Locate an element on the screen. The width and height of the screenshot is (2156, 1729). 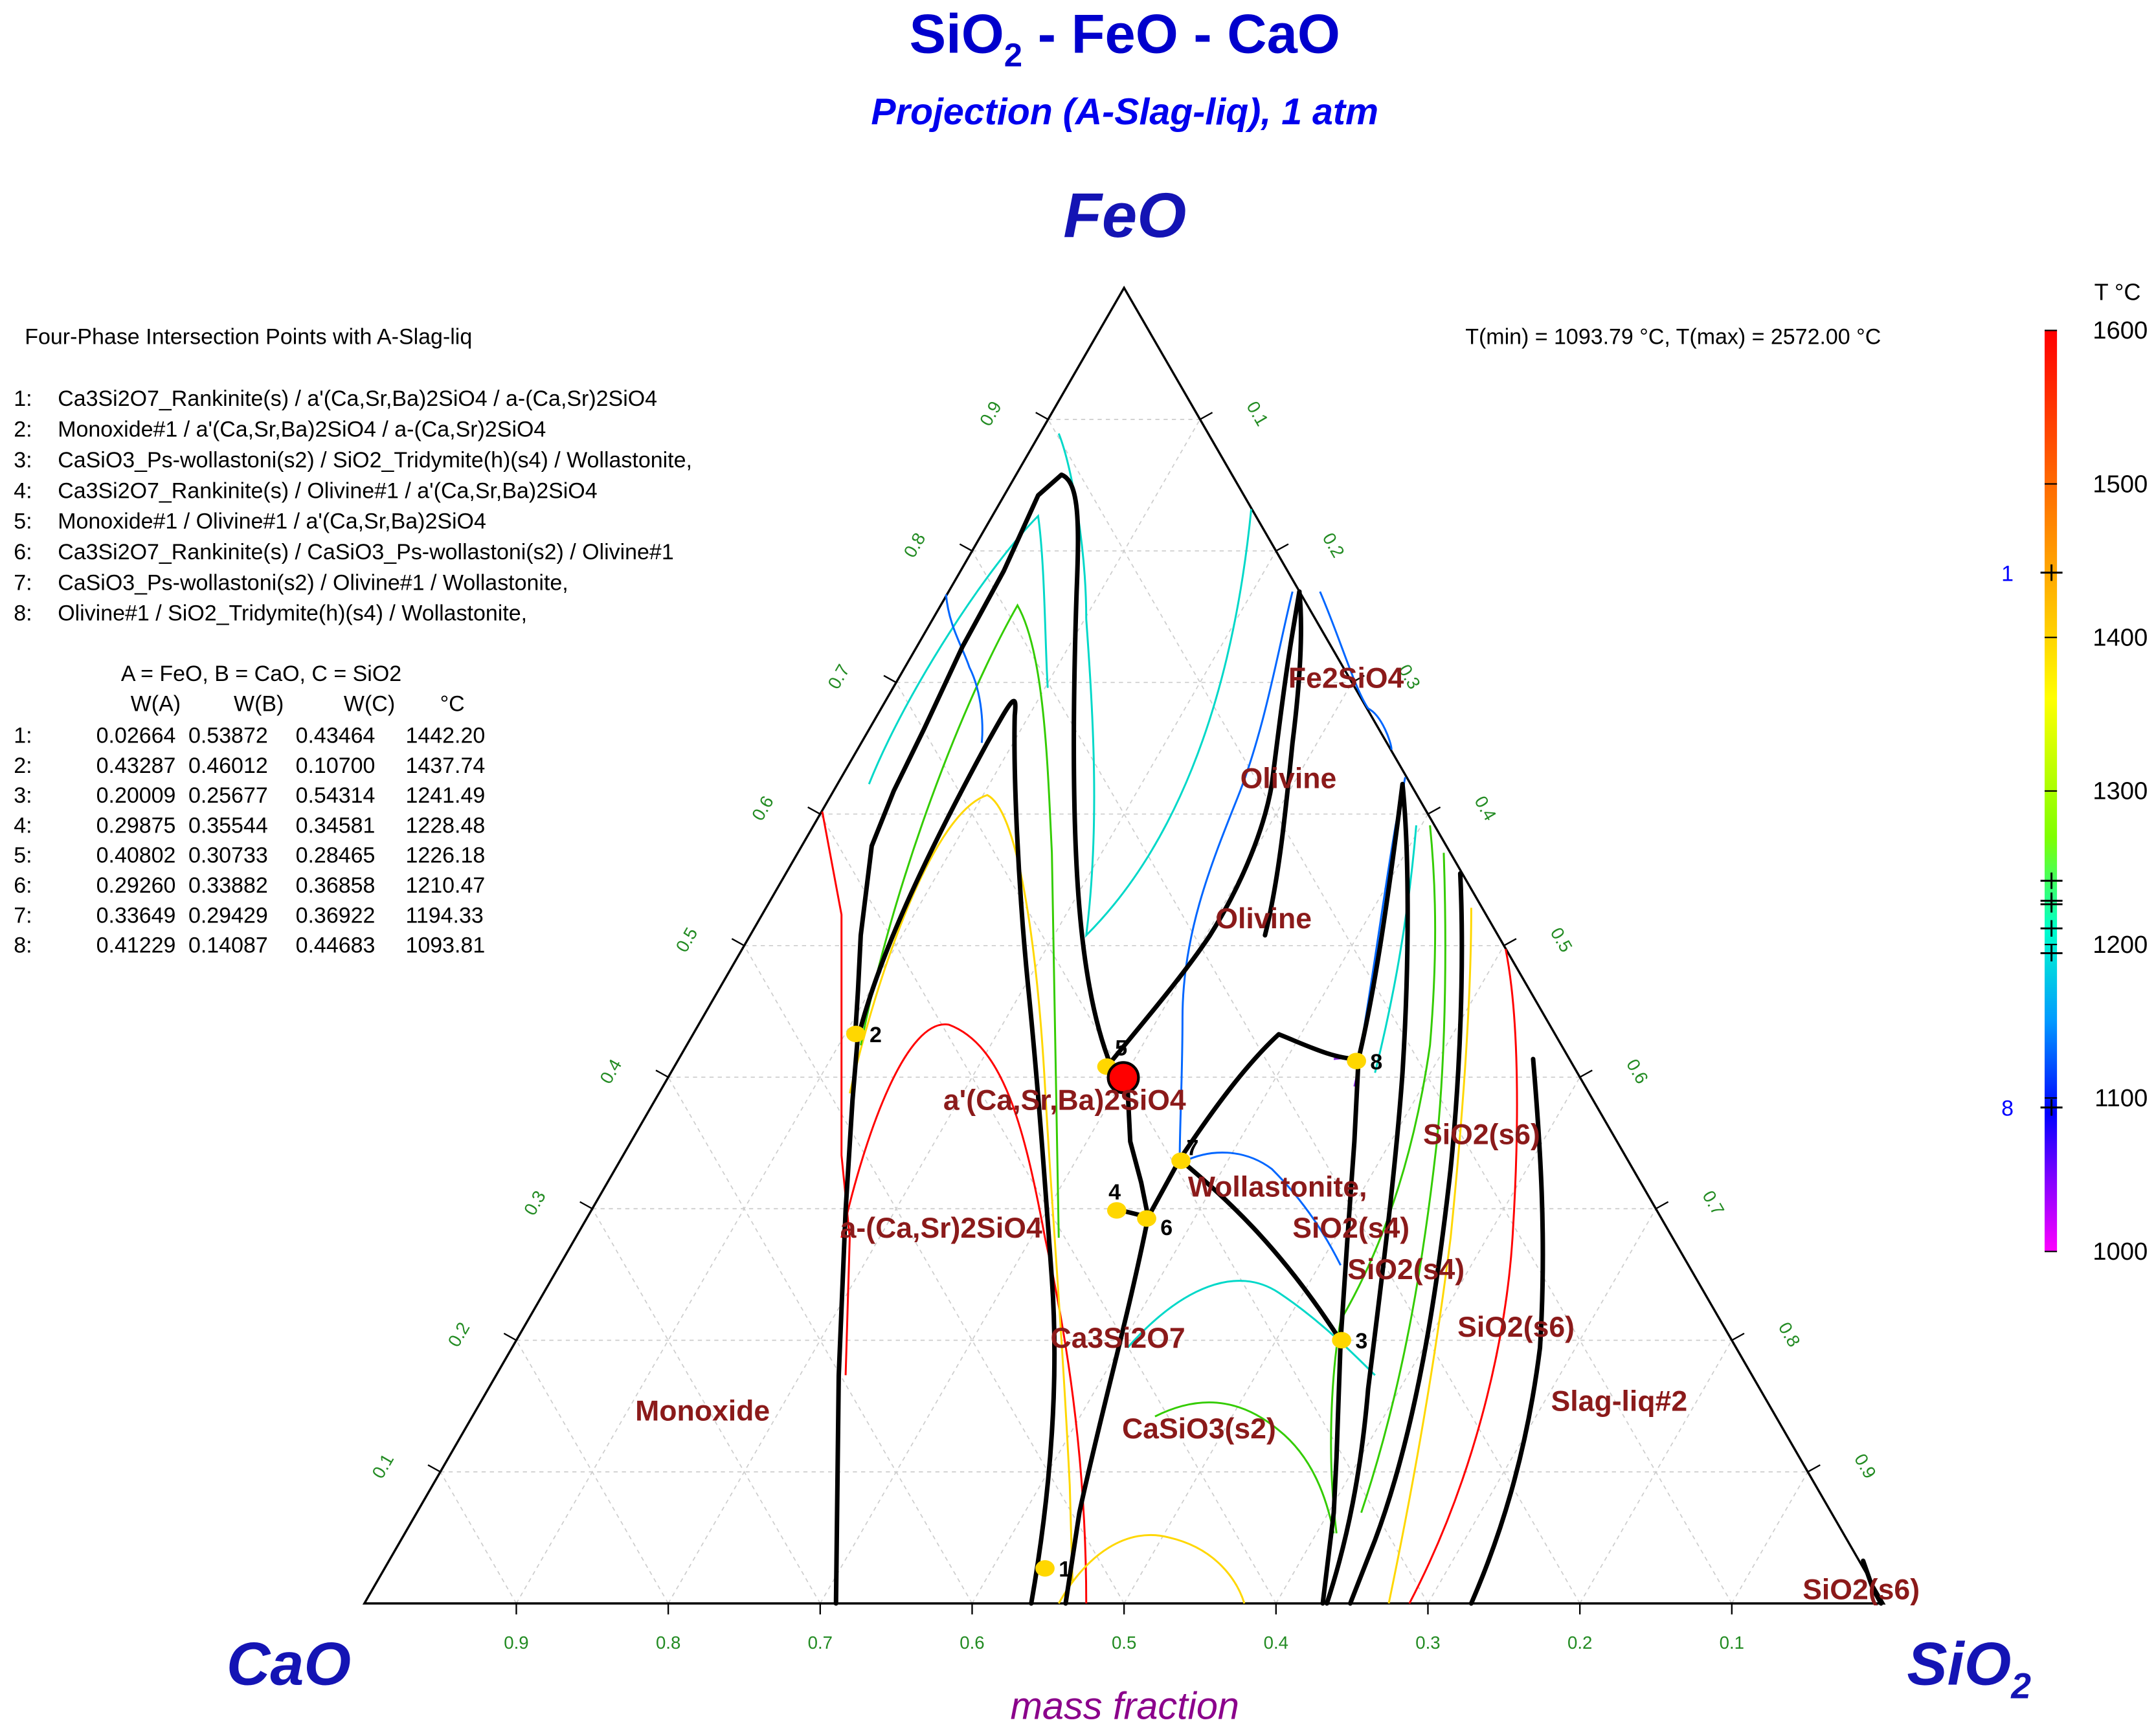
invariant-point-label: 4 is located at coordinates (1114, 1192).